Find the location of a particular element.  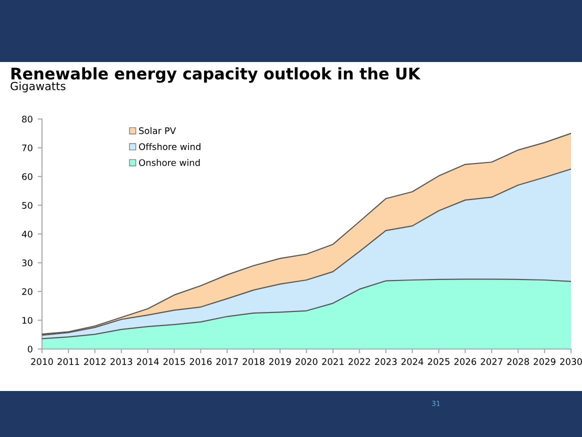

x-tick-label: 2016 is located at coordinates (201, 362).